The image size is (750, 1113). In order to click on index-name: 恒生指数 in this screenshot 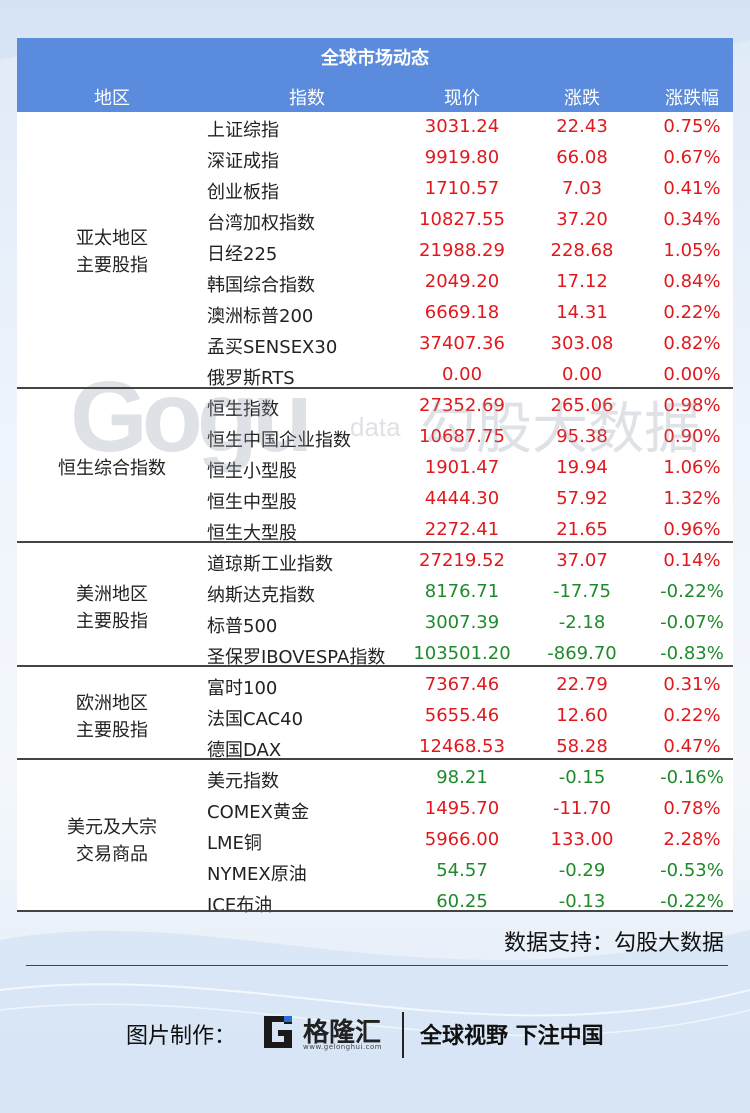, I will do `click(243, 409)`.